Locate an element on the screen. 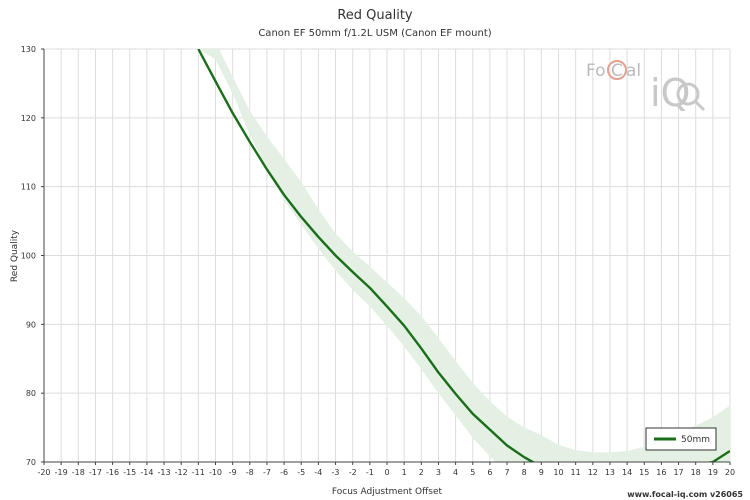 The image size is (750, 500). x-tick-label: -7 is located at coordinates (267, 472).